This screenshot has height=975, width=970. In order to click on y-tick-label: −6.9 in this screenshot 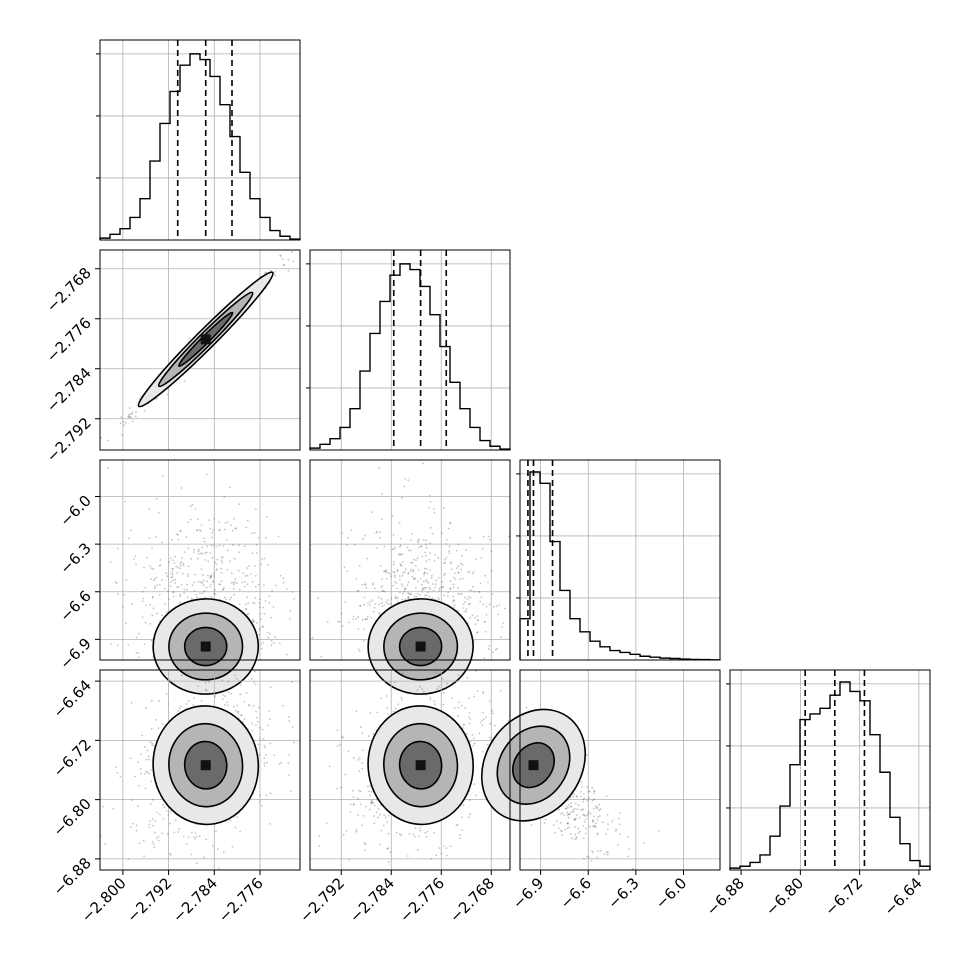, I will do `click(75, 653)`.